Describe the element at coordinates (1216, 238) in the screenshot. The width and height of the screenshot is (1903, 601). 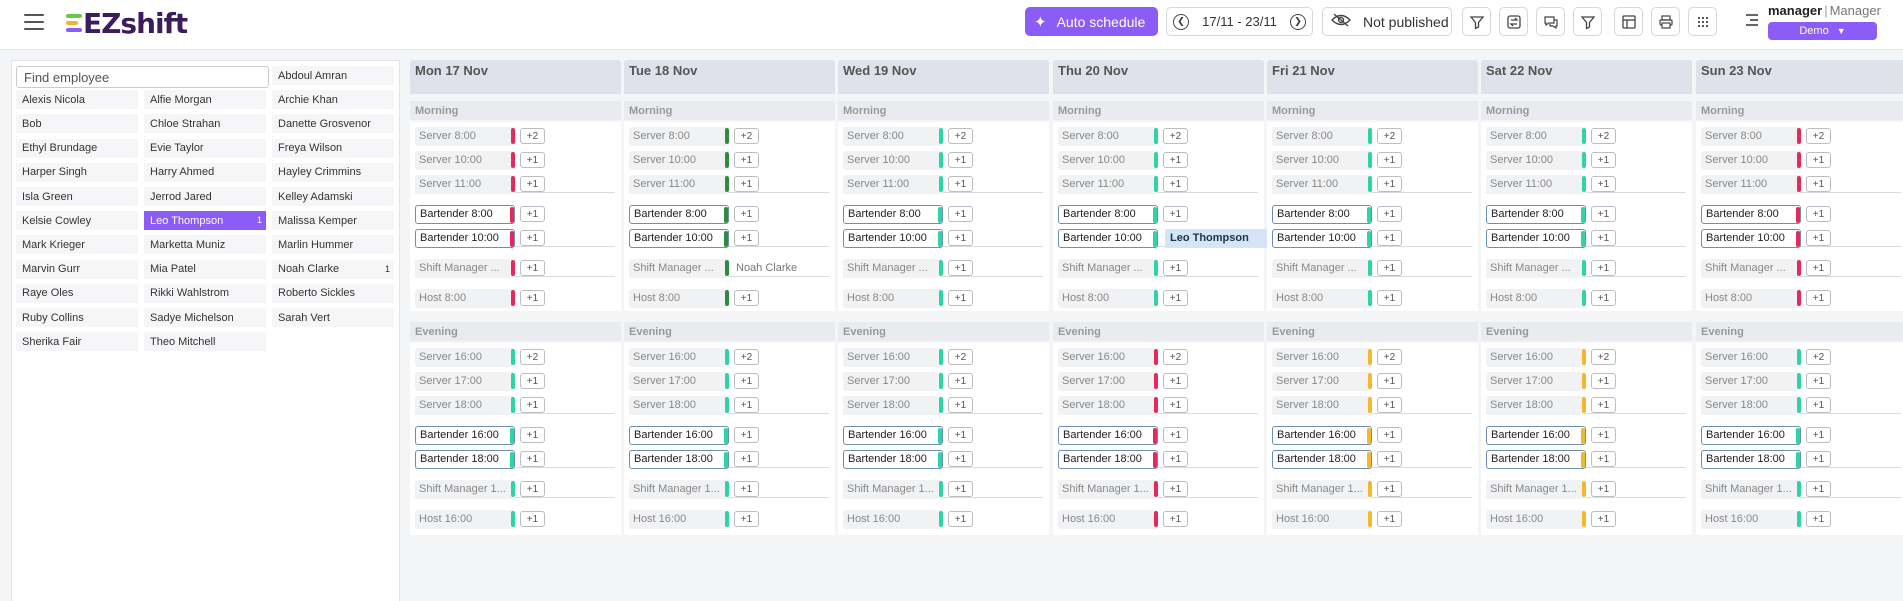
I see `assigned-employee: Leo Thompson` at that location.